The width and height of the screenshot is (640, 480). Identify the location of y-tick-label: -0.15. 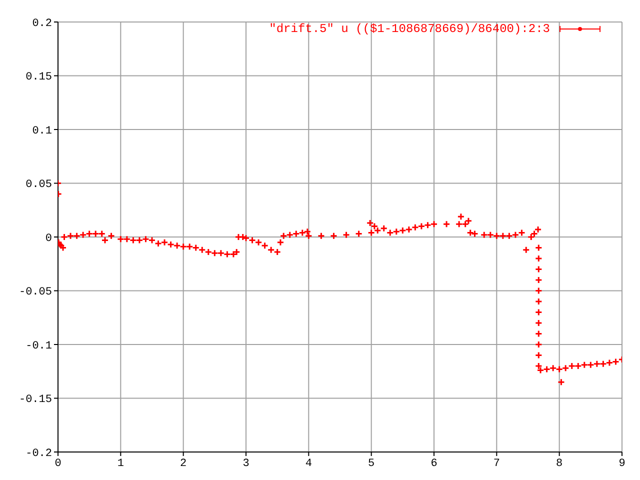
(35, 400).